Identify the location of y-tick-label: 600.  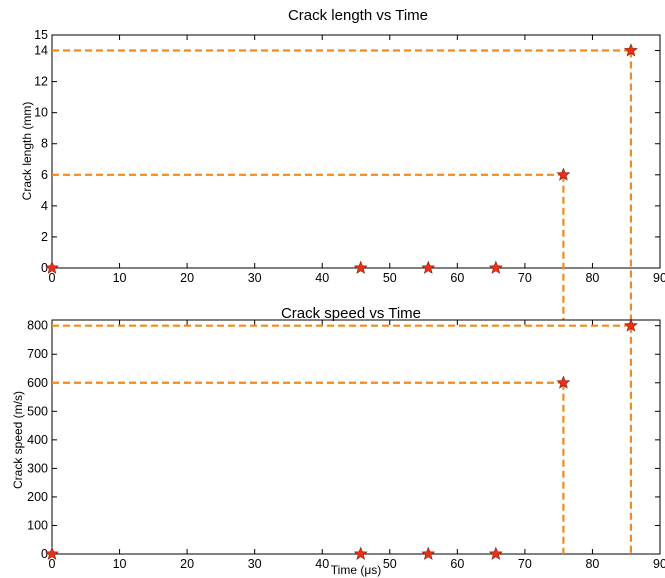
(37, 383).